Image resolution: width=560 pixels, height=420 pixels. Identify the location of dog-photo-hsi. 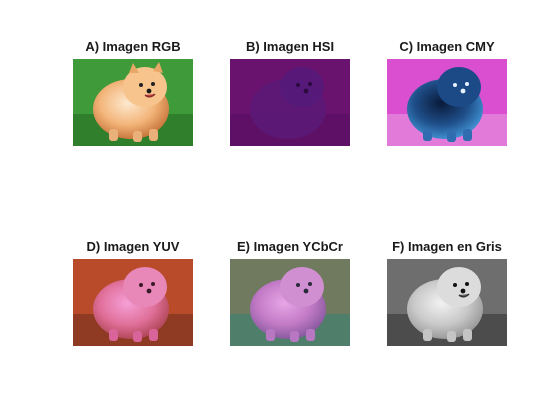
(290, 102).